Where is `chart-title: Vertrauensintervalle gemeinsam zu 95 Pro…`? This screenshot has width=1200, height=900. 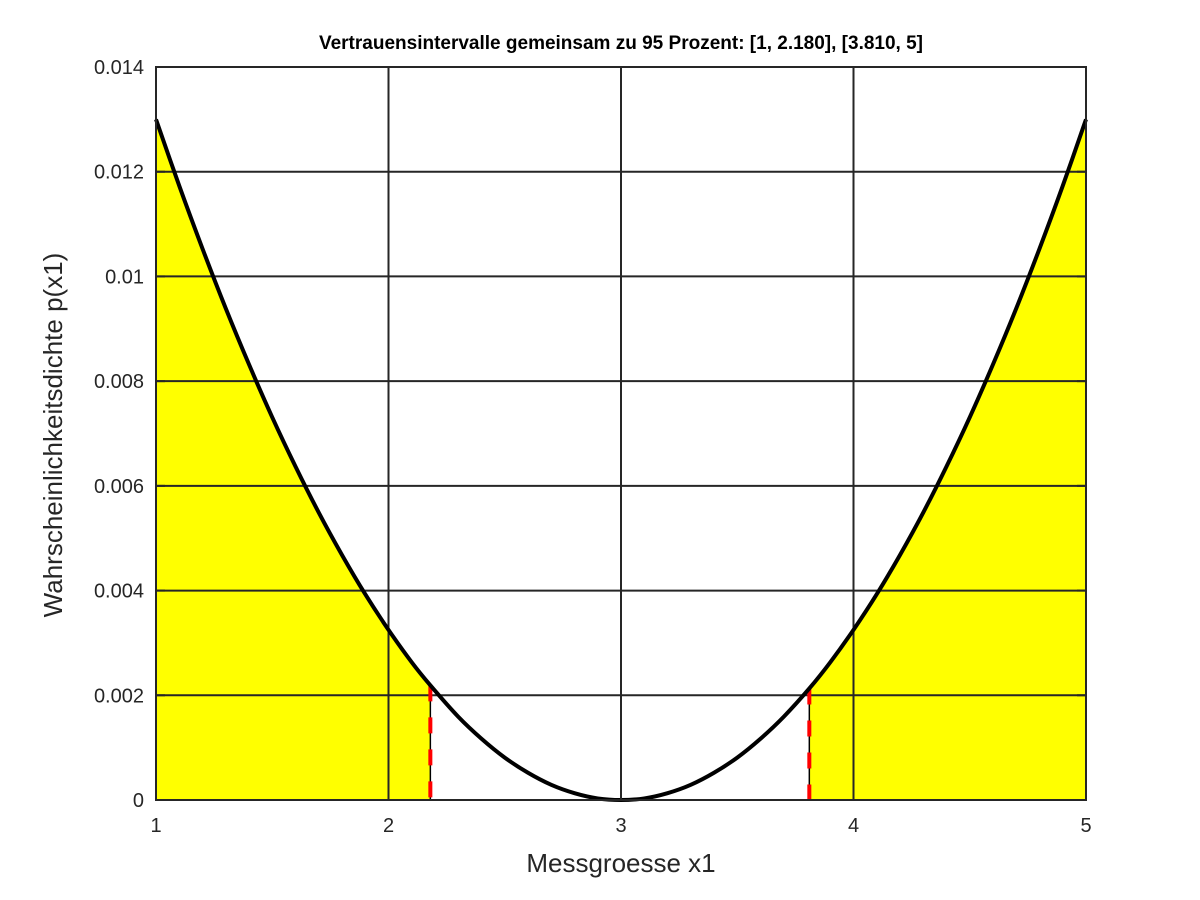 chart-title: Vertrauensintervalle gemeinsam zu 95 Pro… is located at coordinates (621, 43).